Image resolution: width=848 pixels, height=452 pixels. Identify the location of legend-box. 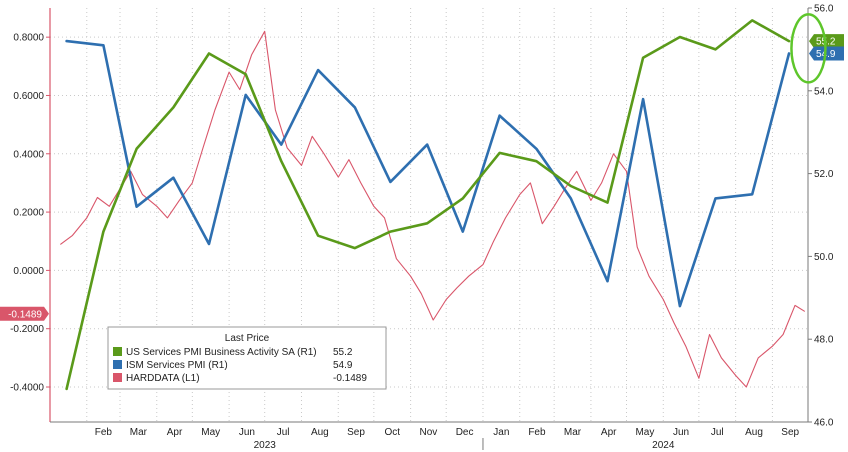
(247, 358).